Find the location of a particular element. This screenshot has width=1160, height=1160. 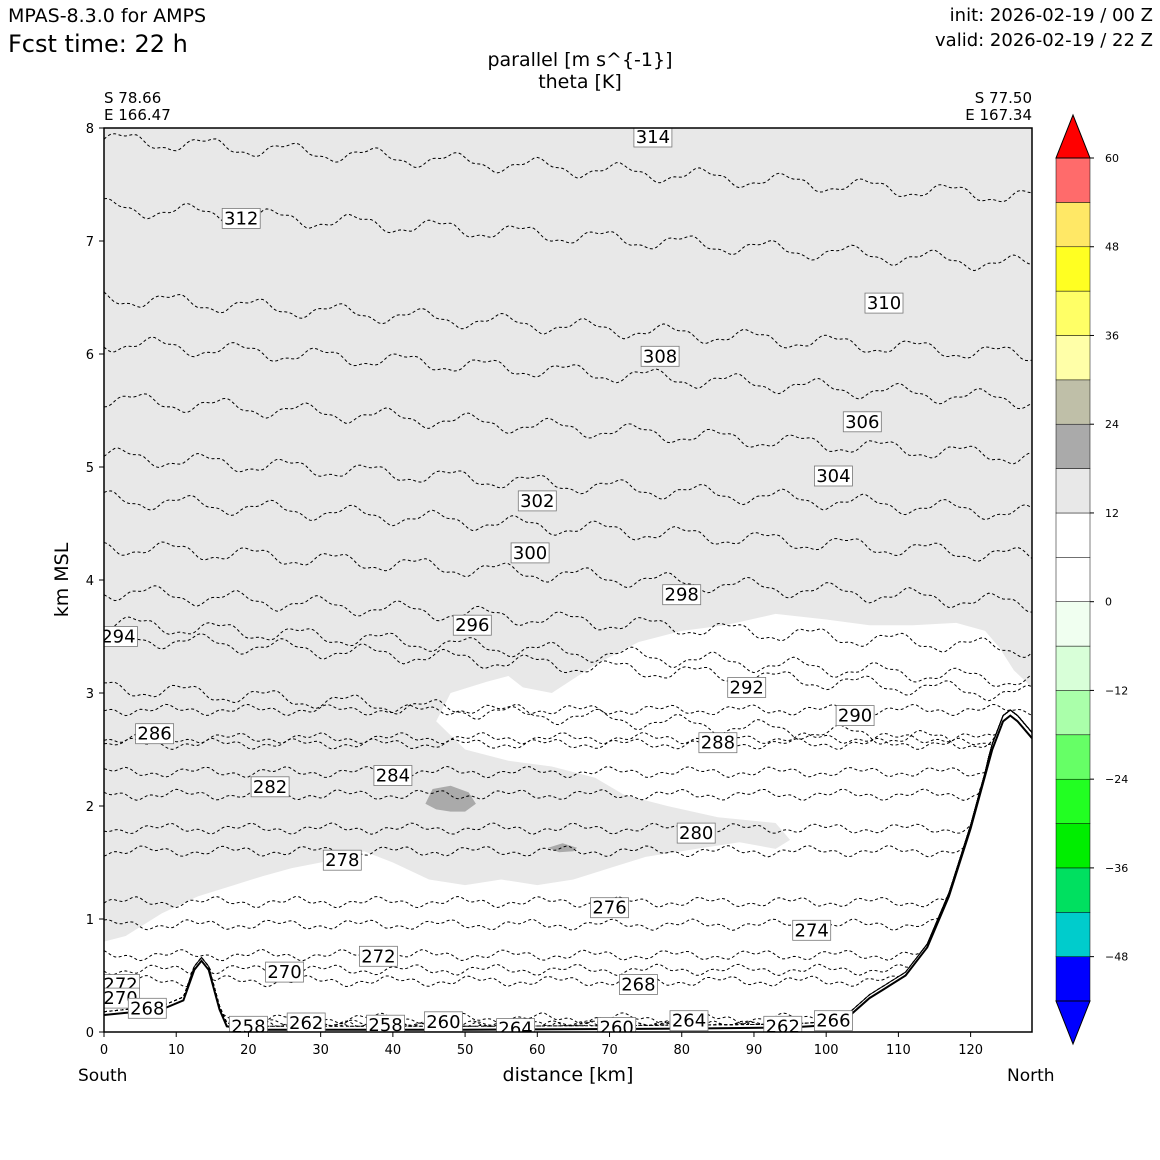

x-tick-label-50: 50 is located at coordinates (465, 1050).